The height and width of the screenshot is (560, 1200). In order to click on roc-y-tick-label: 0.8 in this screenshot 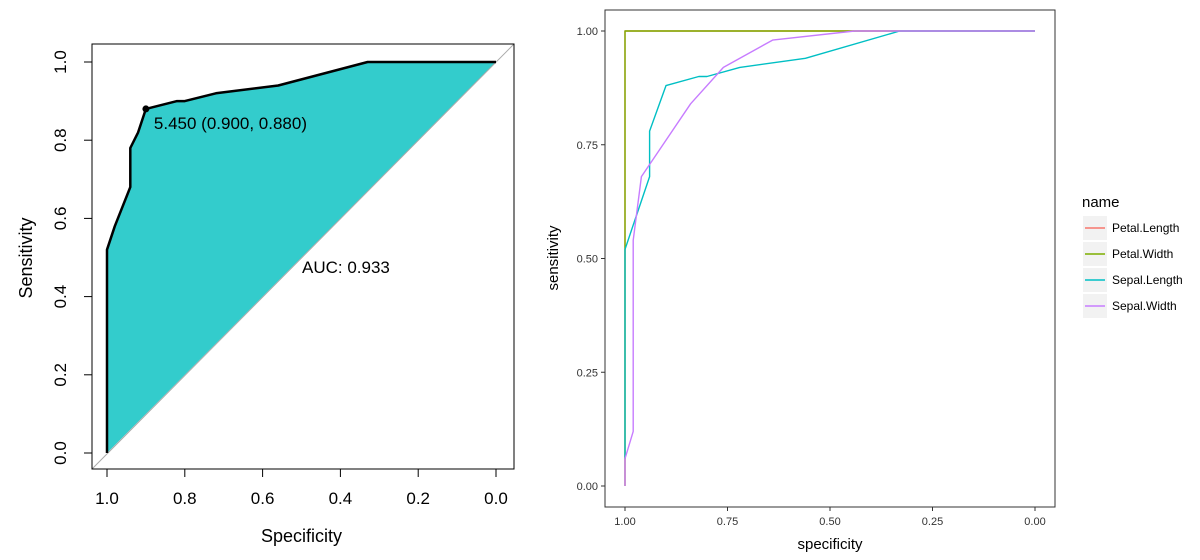, I will do `click(60, 140)`.